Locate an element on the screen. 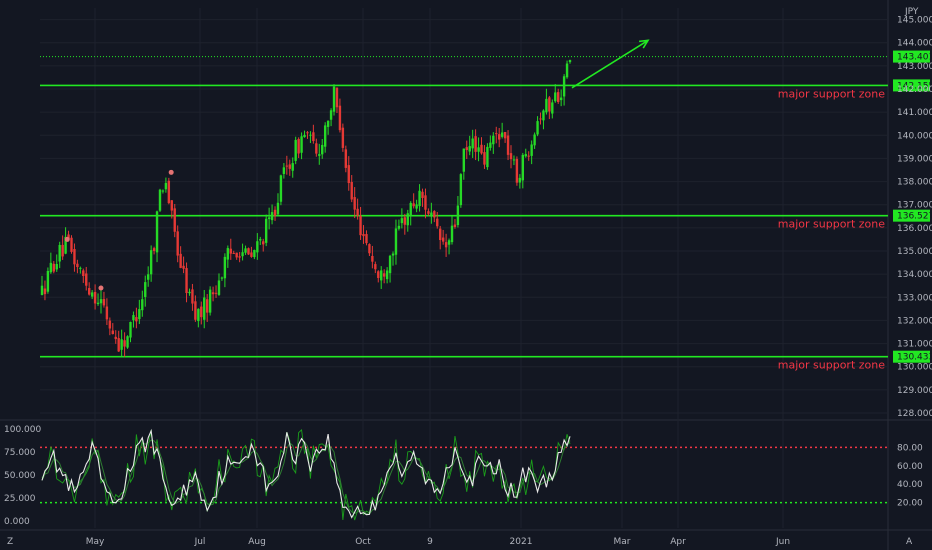 Image resolution: width=932 pixels, height=550 pixels. support-zone-label: major support zone is located at coordinates (831, 224).